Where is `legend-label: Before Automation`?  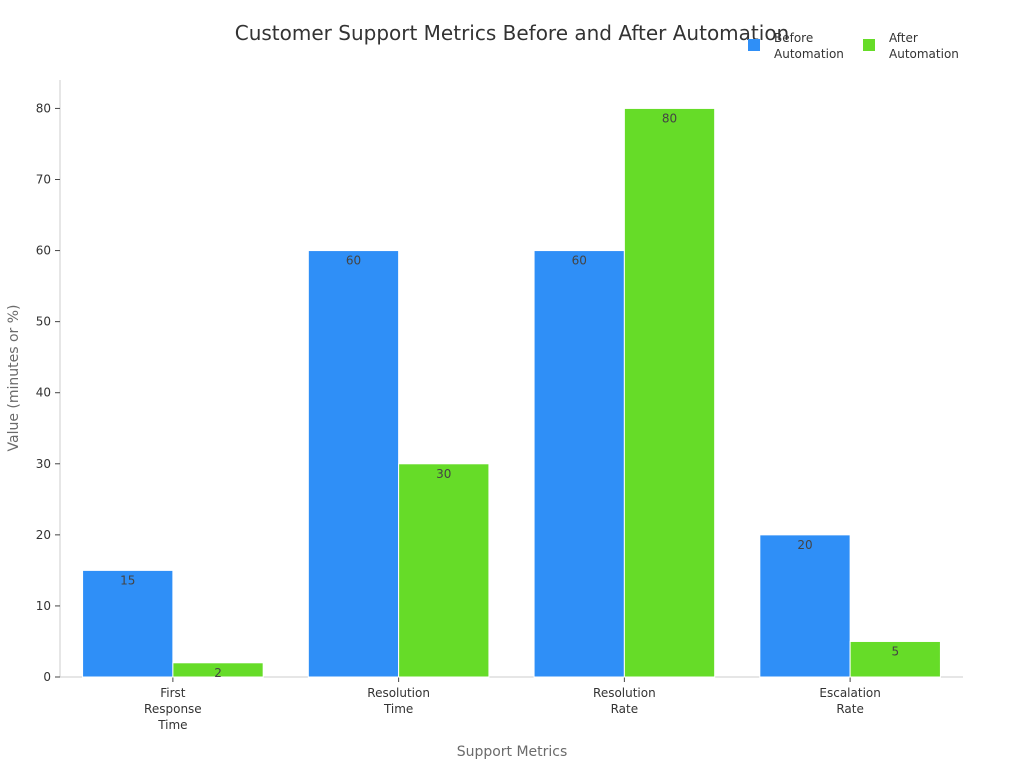 legend-label: Before Automation is located at coordinates (809, 46).